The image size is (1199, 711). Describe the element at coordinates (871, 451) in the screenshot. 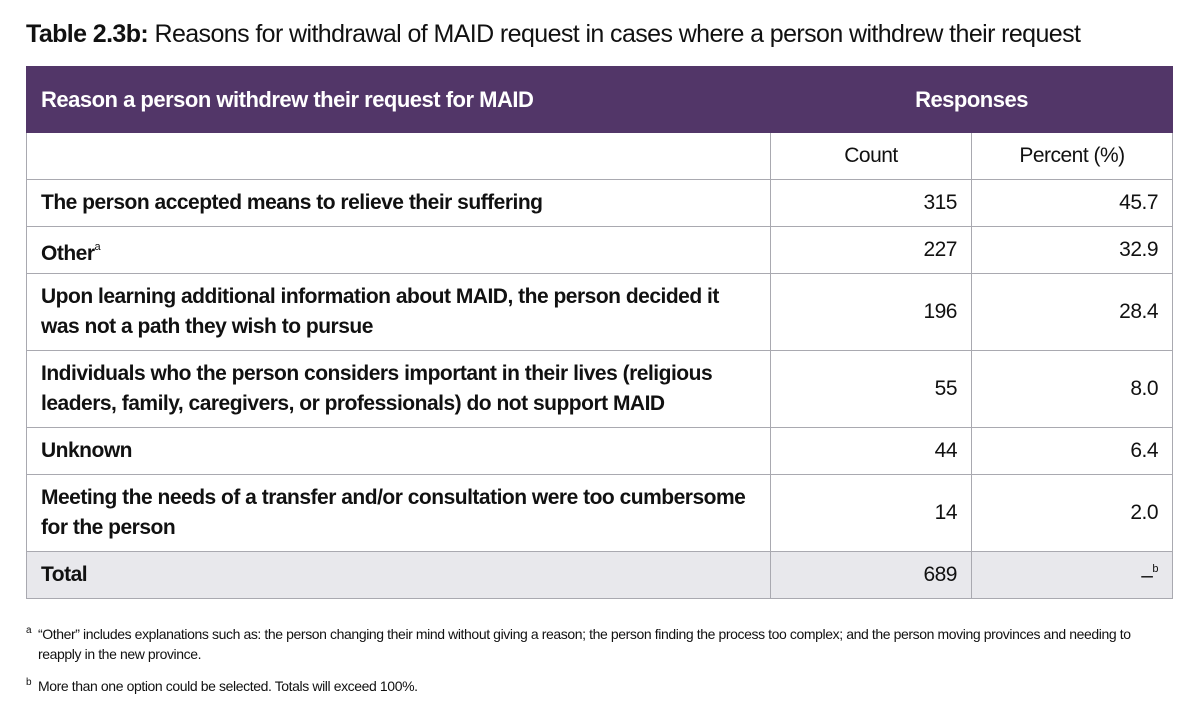

I see `count-cell: 44` at that location.